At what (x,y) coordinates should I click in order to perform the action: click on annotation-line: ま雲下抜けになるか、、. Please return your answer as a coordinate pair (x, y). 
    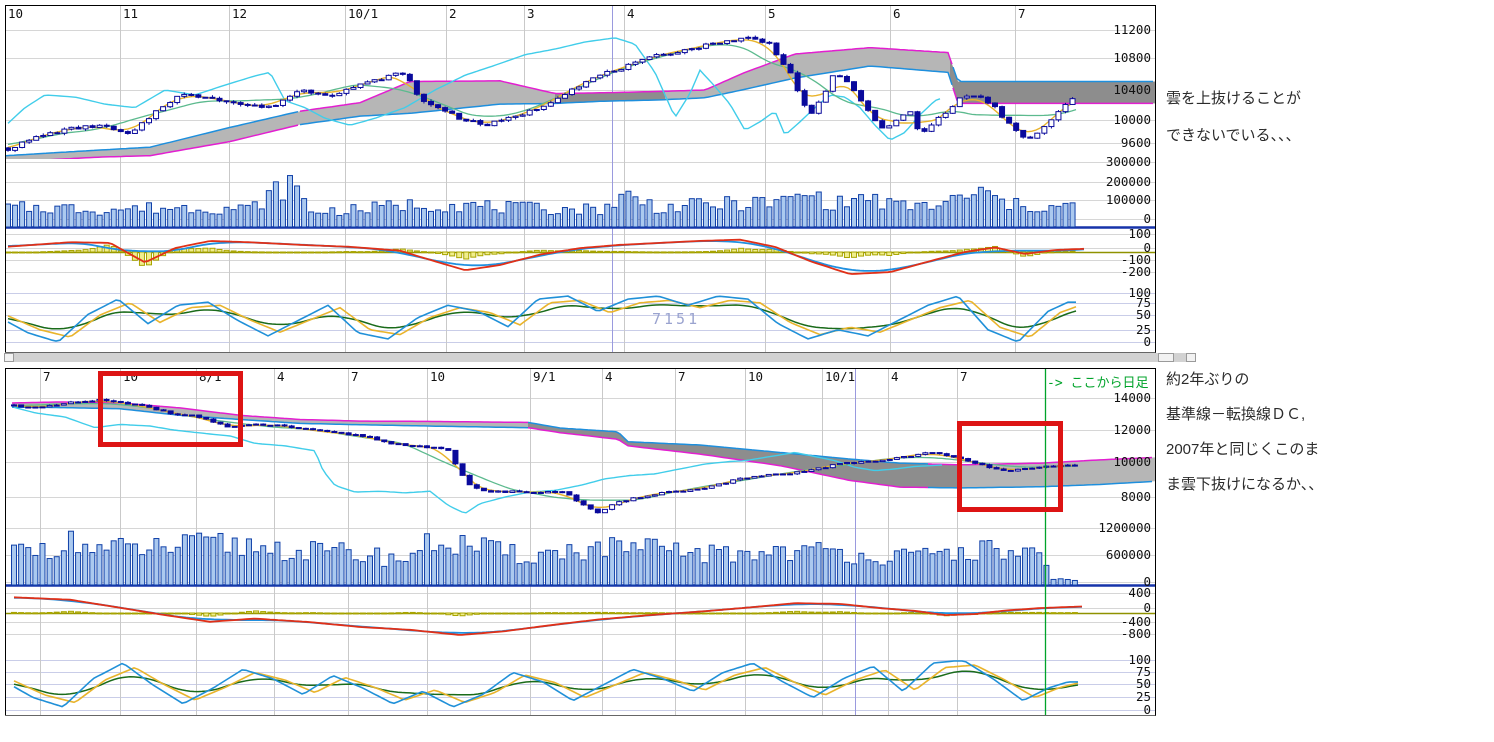
    Looking at the image, I should click on (1245, 484).